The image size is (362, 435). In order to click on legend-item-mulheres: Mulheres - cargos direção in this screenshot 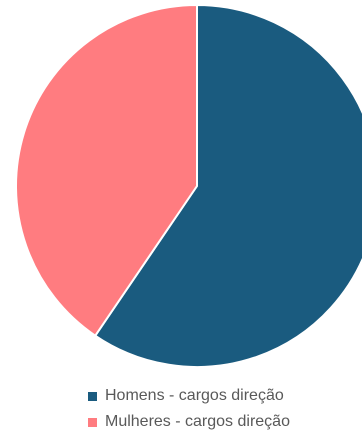, I will do `click(223, 422)`.